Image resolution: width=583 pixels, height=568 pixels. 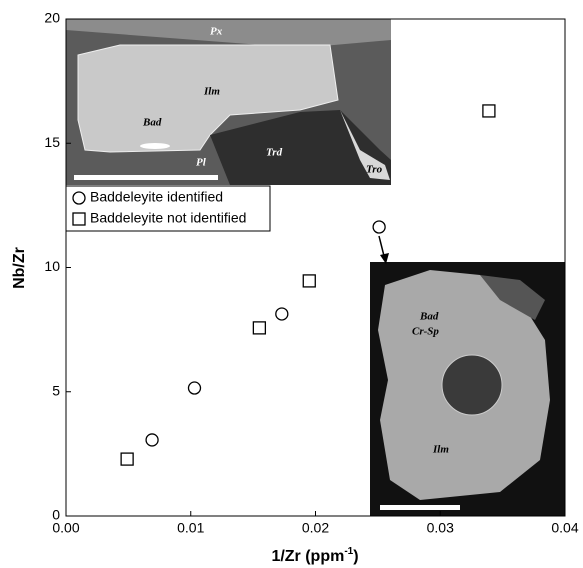 I want to click on inset-label: Cr-Sp, so click(x=425, y=332).